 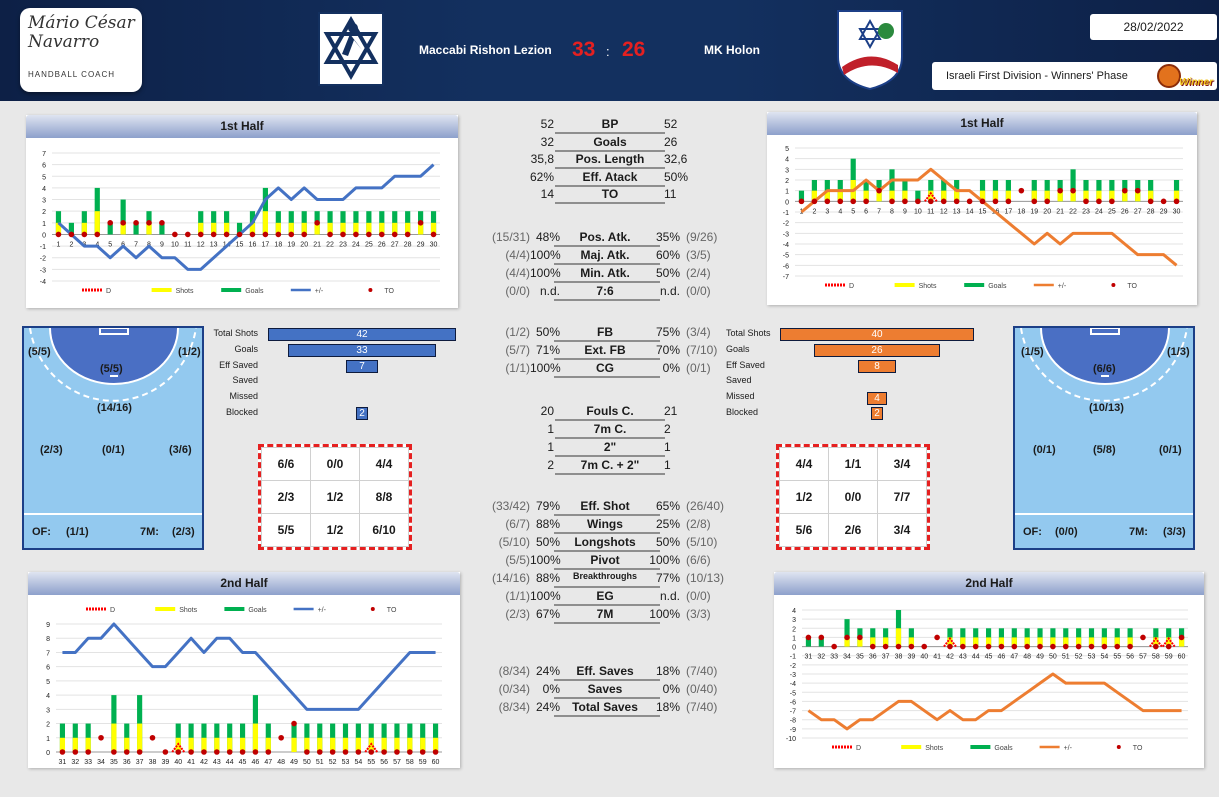 What do you see at coordinates (742, 412) in the screenshot?
I see `bar-label: Blocked` at bounding box center [742, 412].